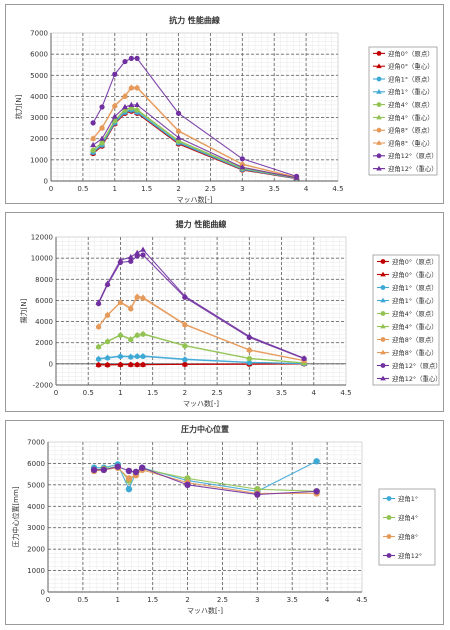 The image size is (450, 630). I want to click on legend-entry: 迎角4°（重心）, so click(415, 326).